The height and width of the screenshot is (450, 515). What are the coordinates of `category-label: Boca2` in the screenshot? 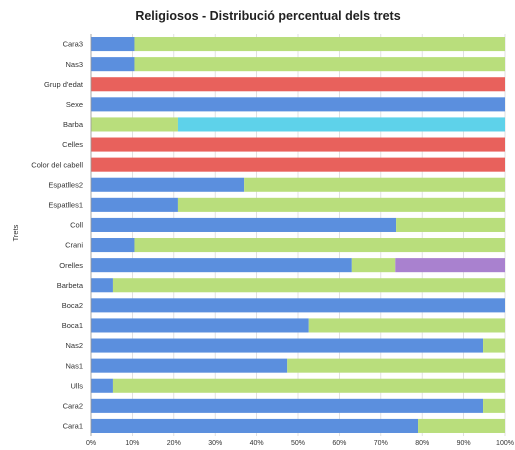 It's located at (72, 305).